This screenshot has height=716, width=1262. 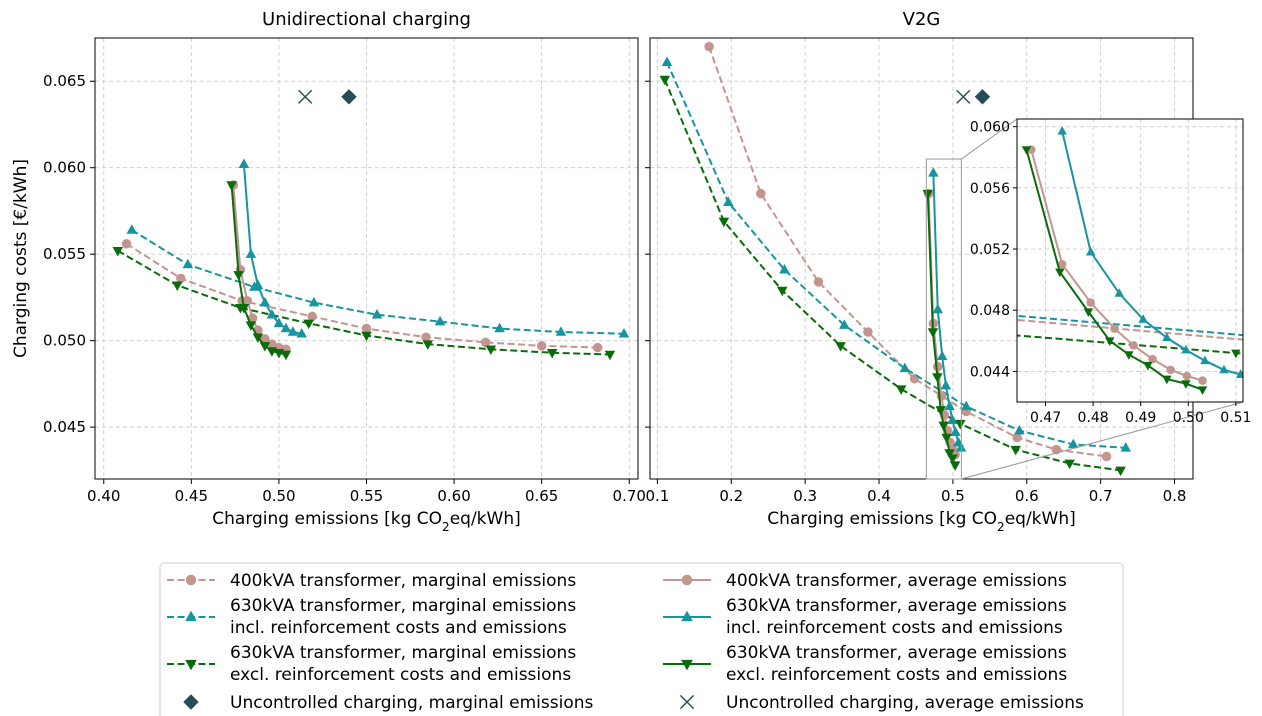 What do you see at coordinates (805, 496) in the screenshot?
I see `x-tick-label: 0.3` at bounding box center [805, 496].